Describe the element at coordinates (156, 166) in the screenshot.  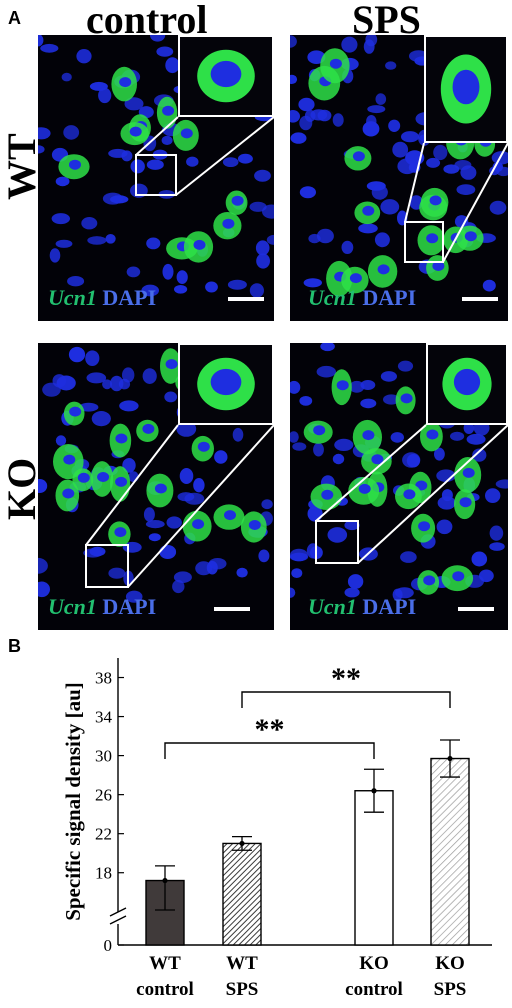
I see `micrograph-wt-control-image` at that location.